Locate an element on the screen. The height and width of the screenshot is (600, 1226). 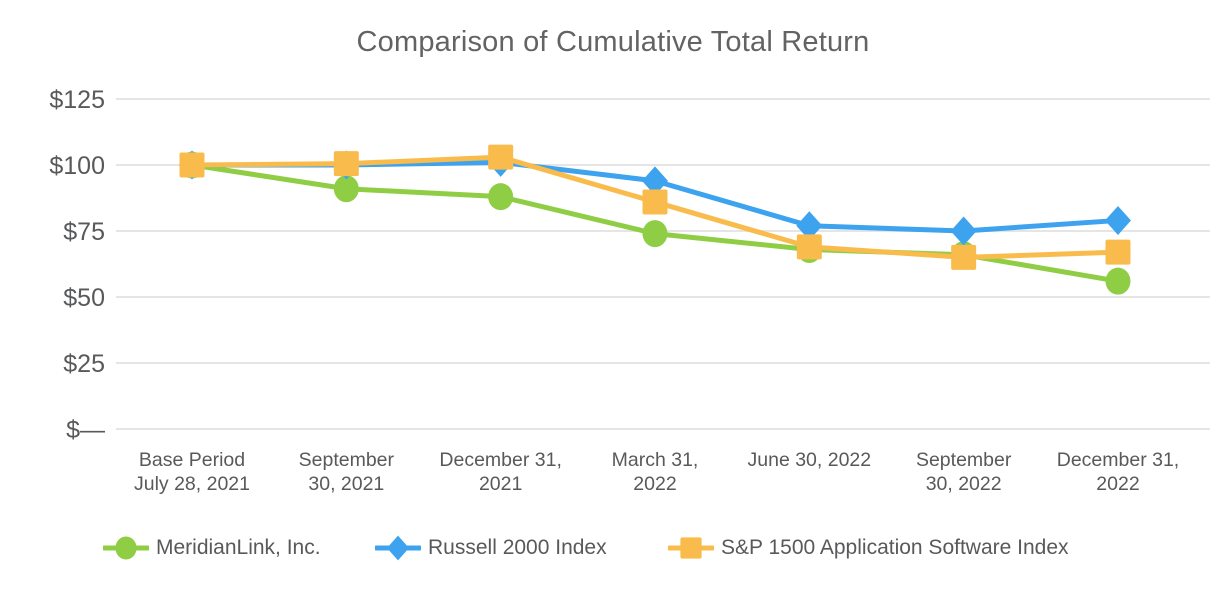
y-tick-label: $25 is located at coordinates (84, 364).